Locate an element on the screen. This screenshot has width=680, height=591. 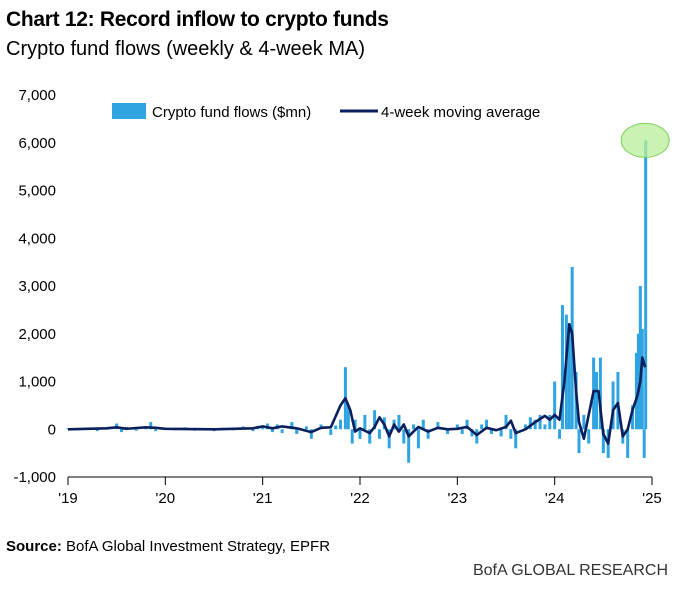
y-tick-label: 5,000 is located at coordinates (37, 191).